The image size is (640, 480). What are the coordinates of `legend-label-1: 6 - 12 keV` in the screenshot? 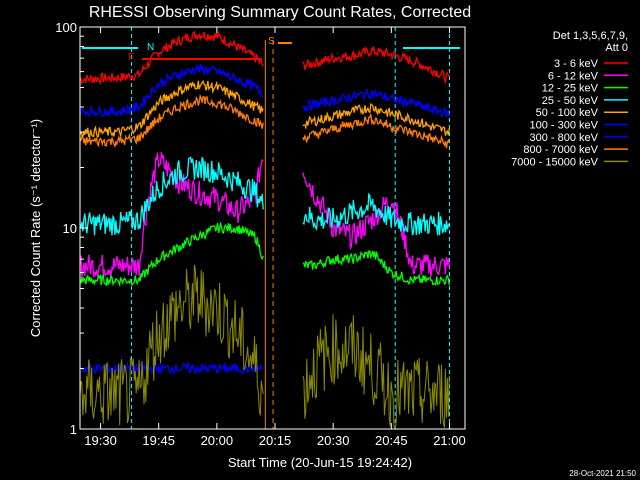 It's located at (573, 76).